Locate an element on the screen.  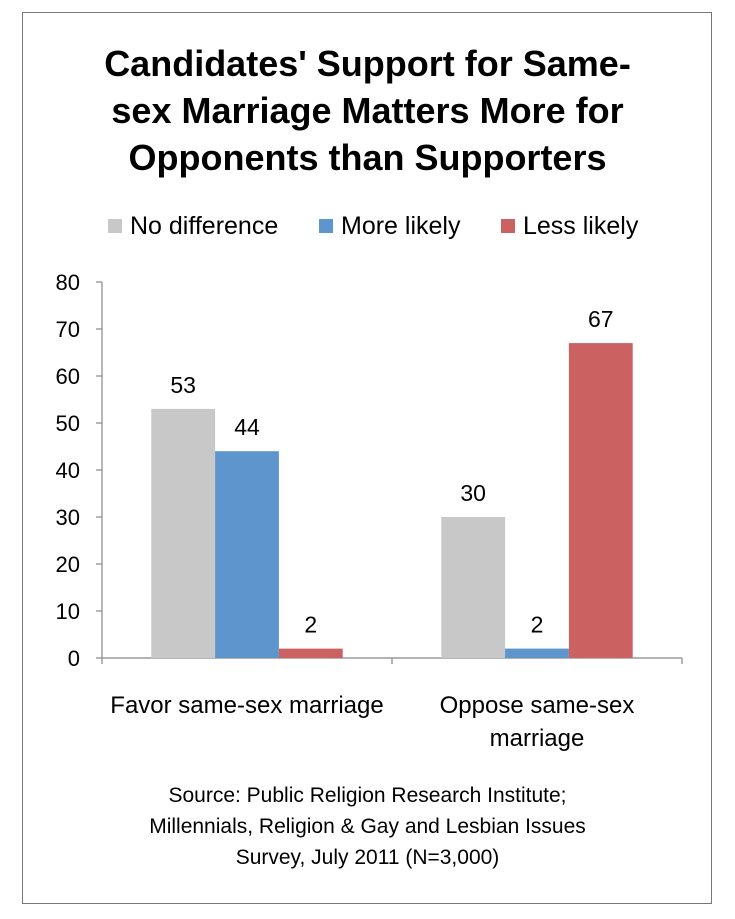
y-tick-label: 70 is located at coordinates (68, 329).